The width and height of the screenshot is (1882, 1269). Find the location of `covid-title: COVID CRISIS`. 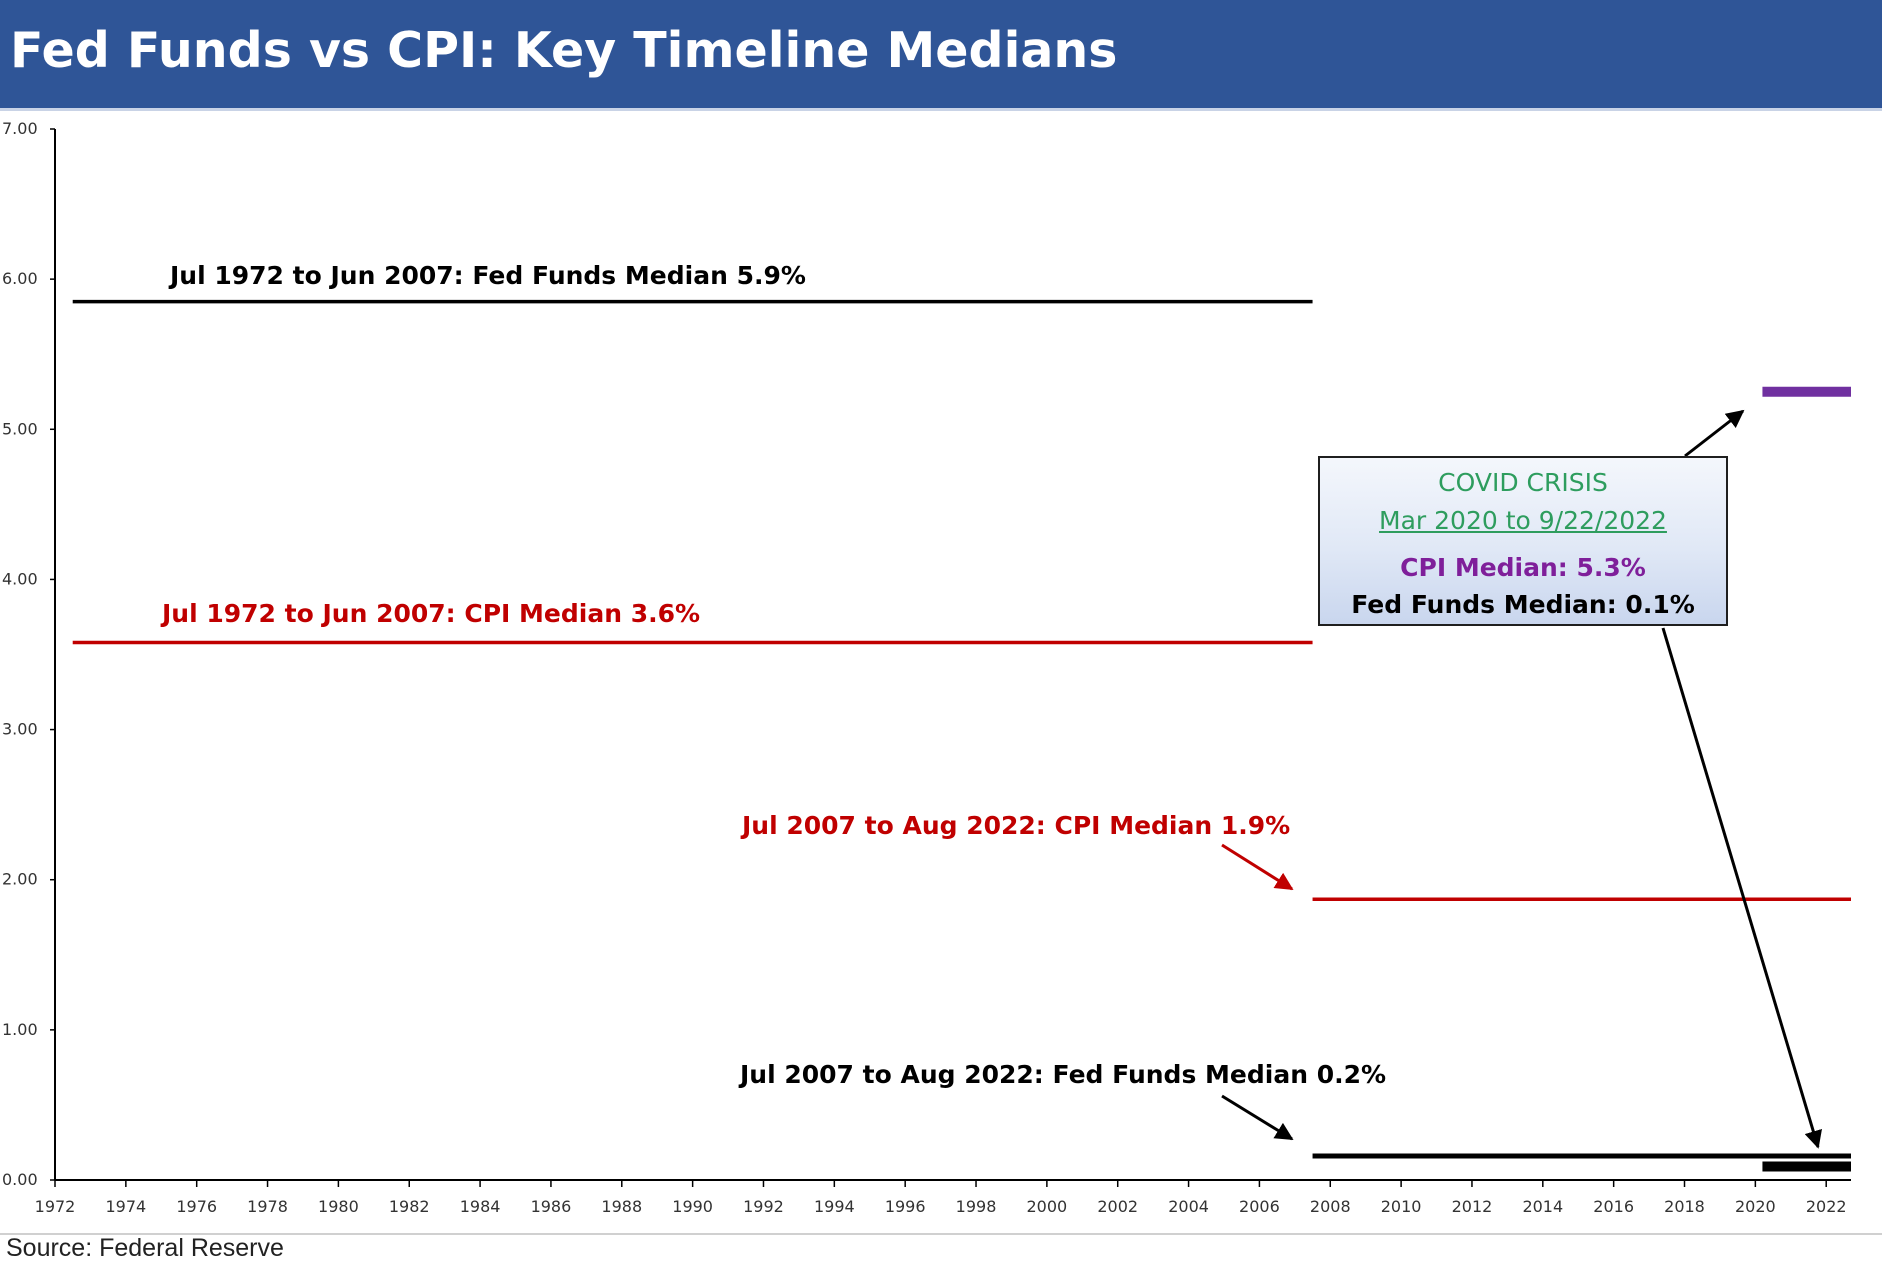

covid-title: COVID CRISIS is located at coordinates (1523, 482).